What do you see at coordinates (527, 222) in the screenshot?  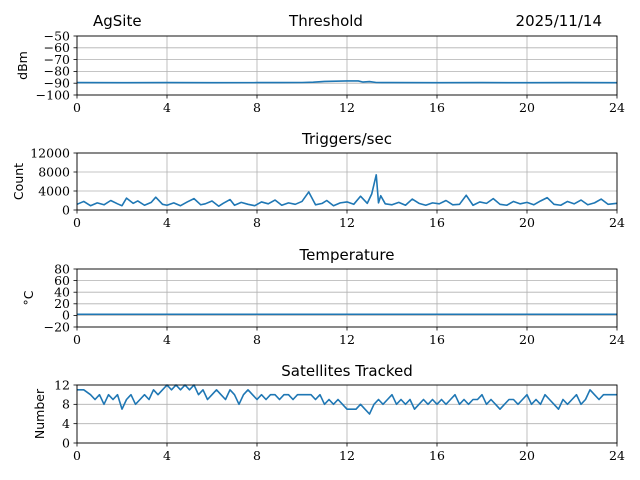 I see `panel-2-xtick-label: 20` at bounding box center [527, 222].